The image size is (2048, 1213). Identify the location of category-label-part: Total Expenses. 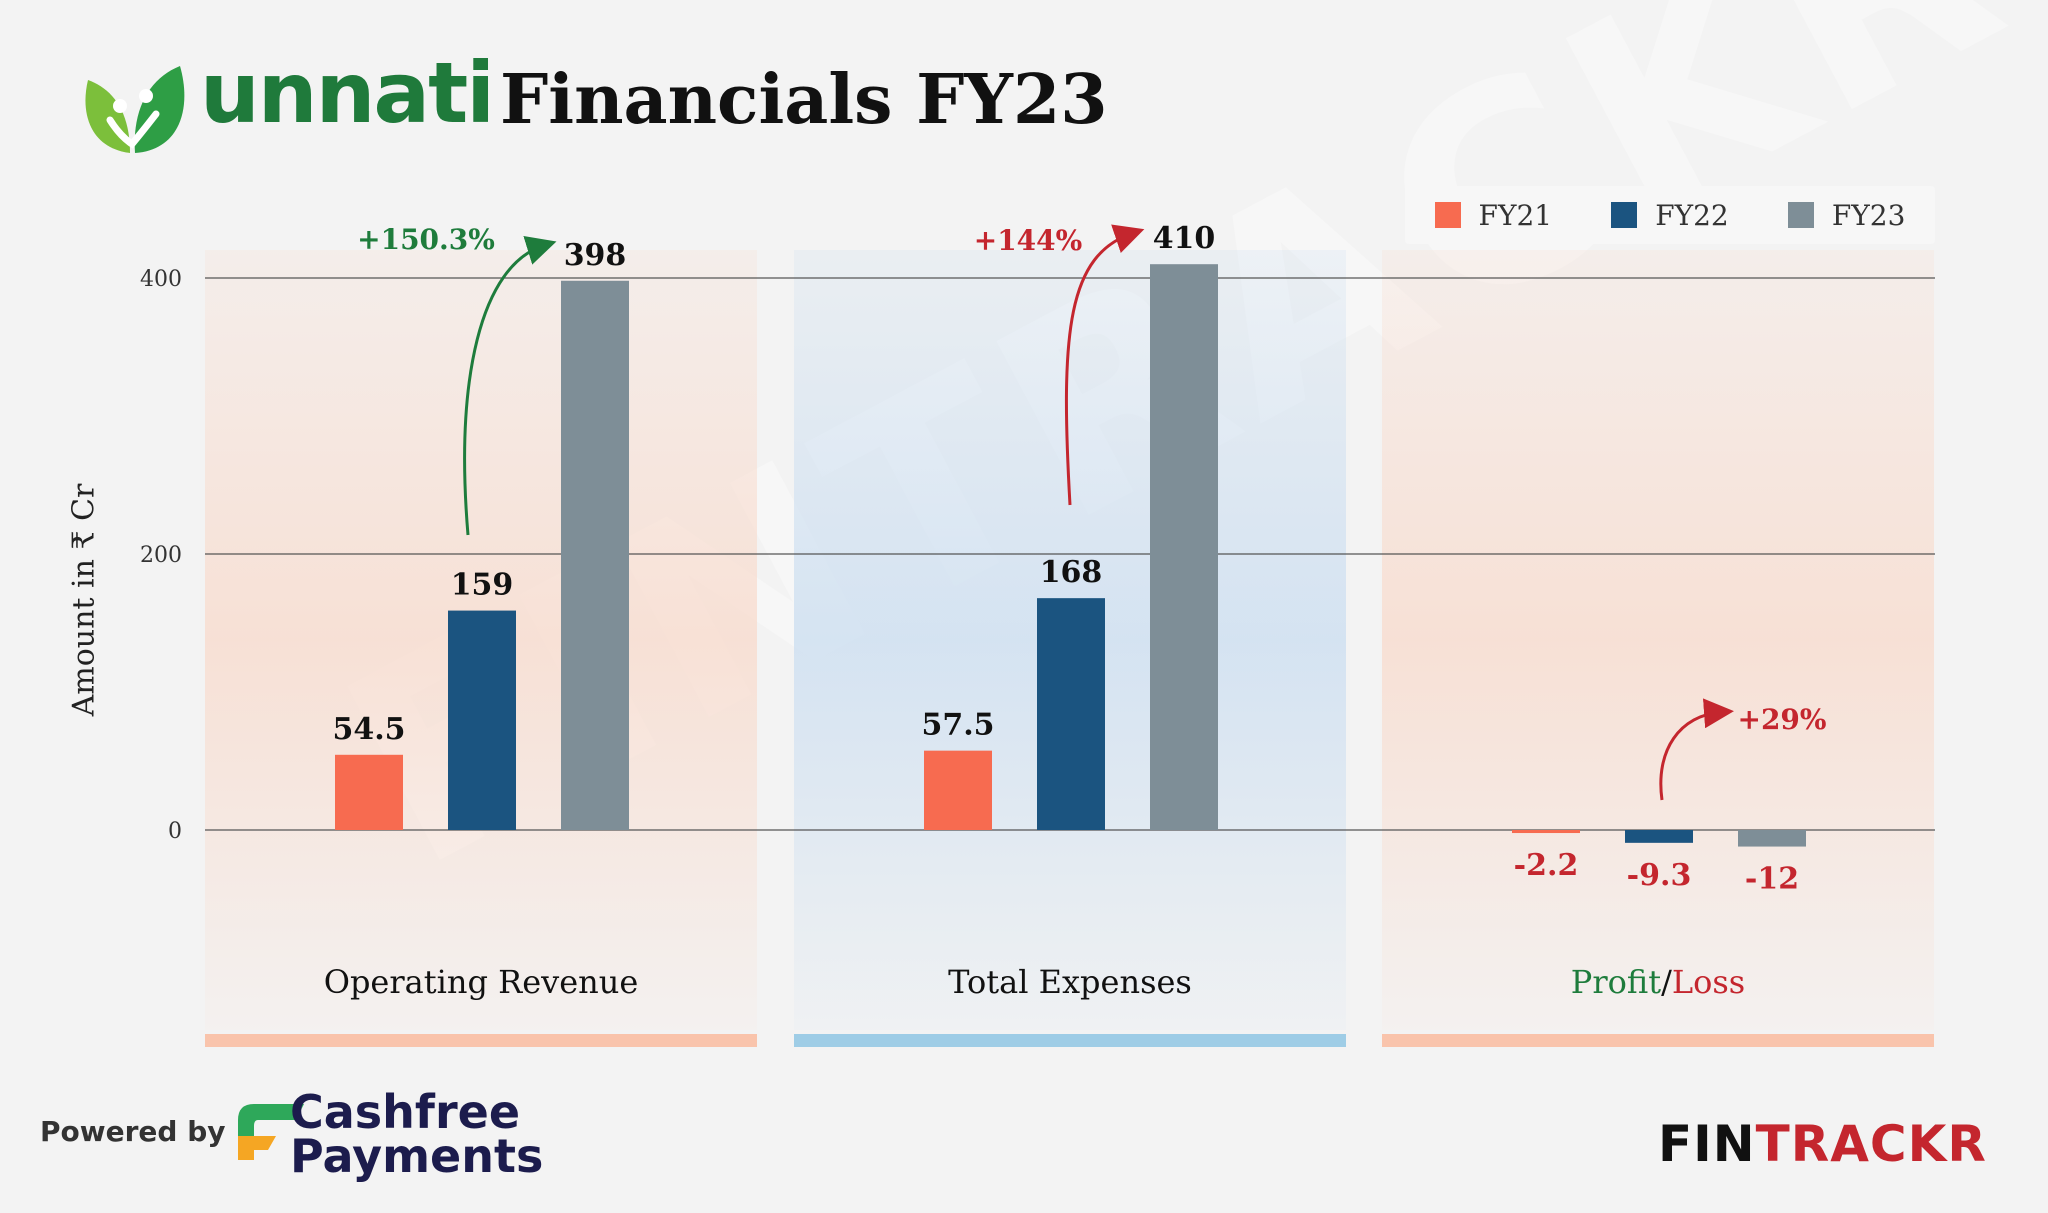
(1070, 982).